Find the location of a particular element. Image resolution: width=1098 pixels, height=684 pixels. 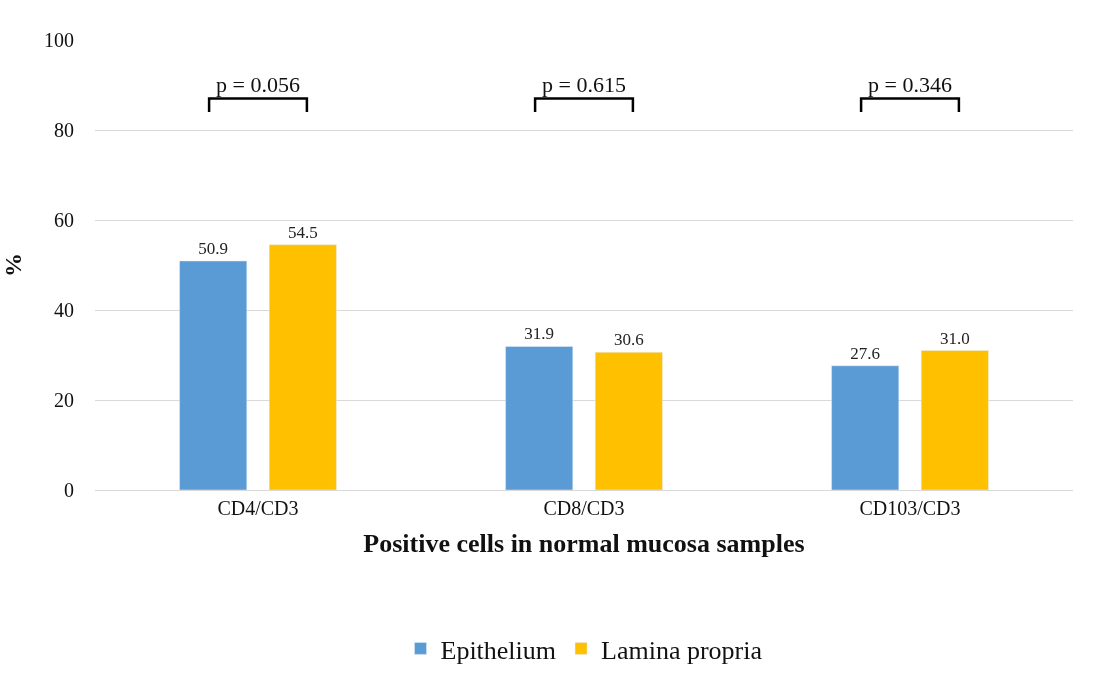

data-label: 50.9 is located at coordinates (213, 248).